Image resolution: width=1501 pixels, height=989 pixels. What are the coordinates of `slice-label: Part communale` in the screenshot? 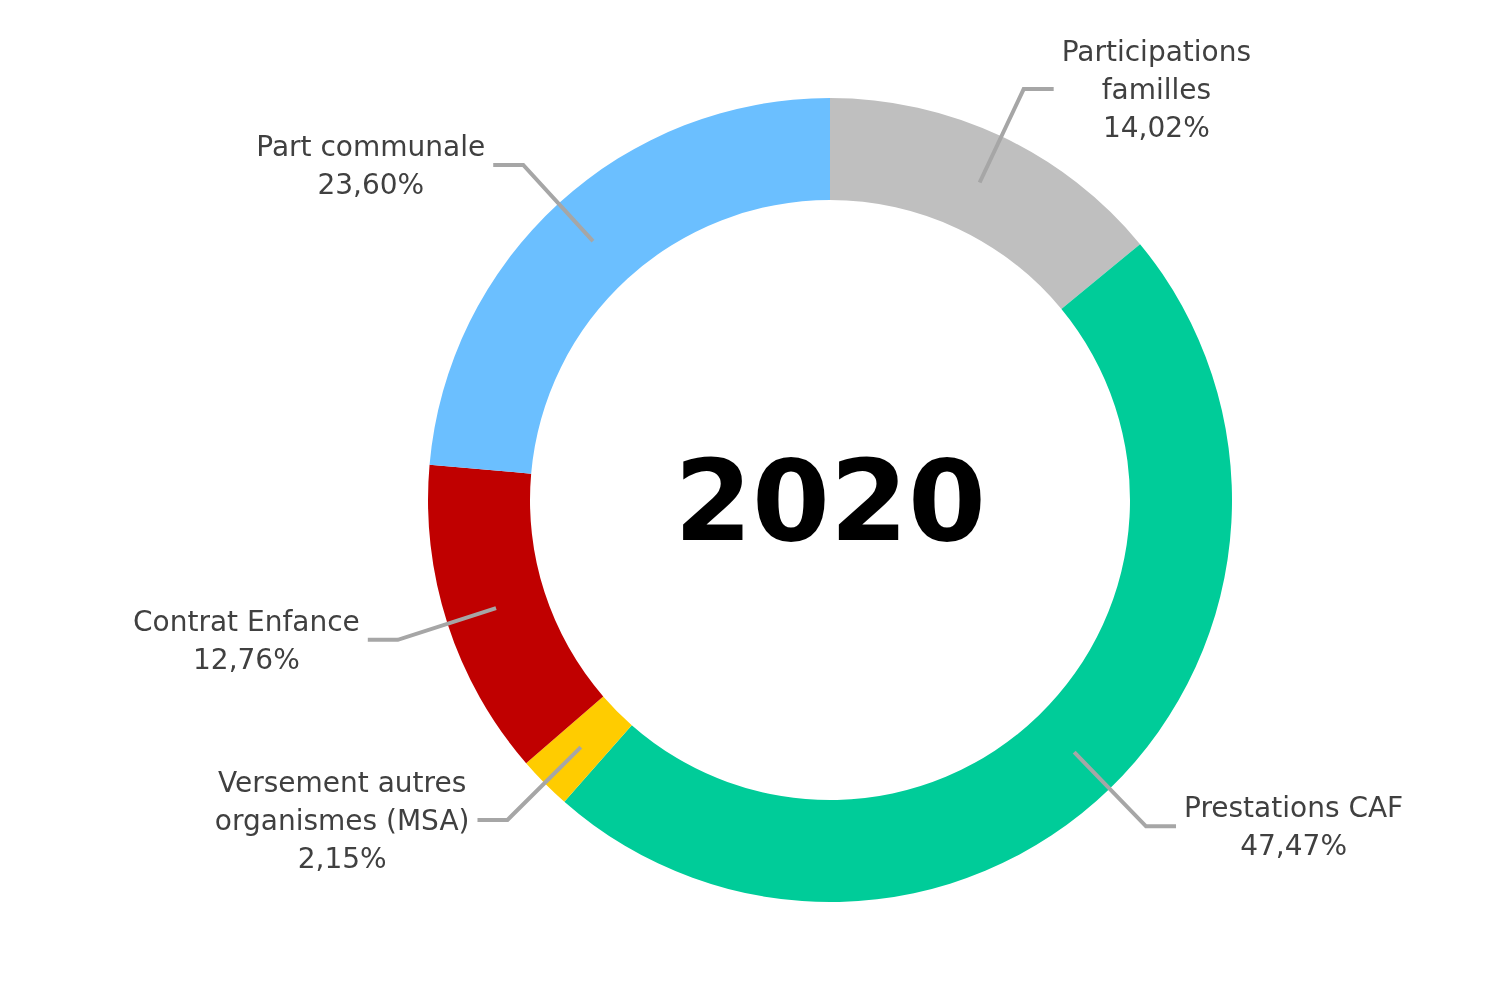 It's located at (371, 146).